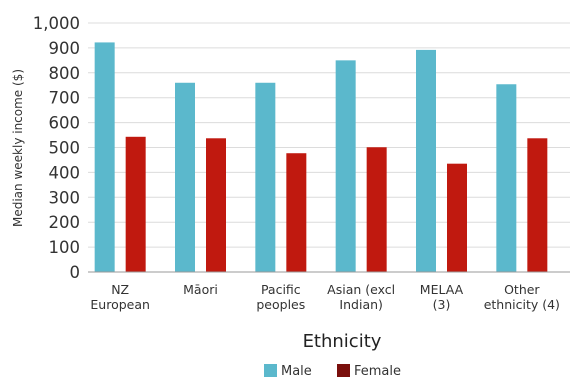  What do you see at coordinates (296, 371) in the screenshot?
I see `legend-label-male: Male` at bounding box center [296, 371].